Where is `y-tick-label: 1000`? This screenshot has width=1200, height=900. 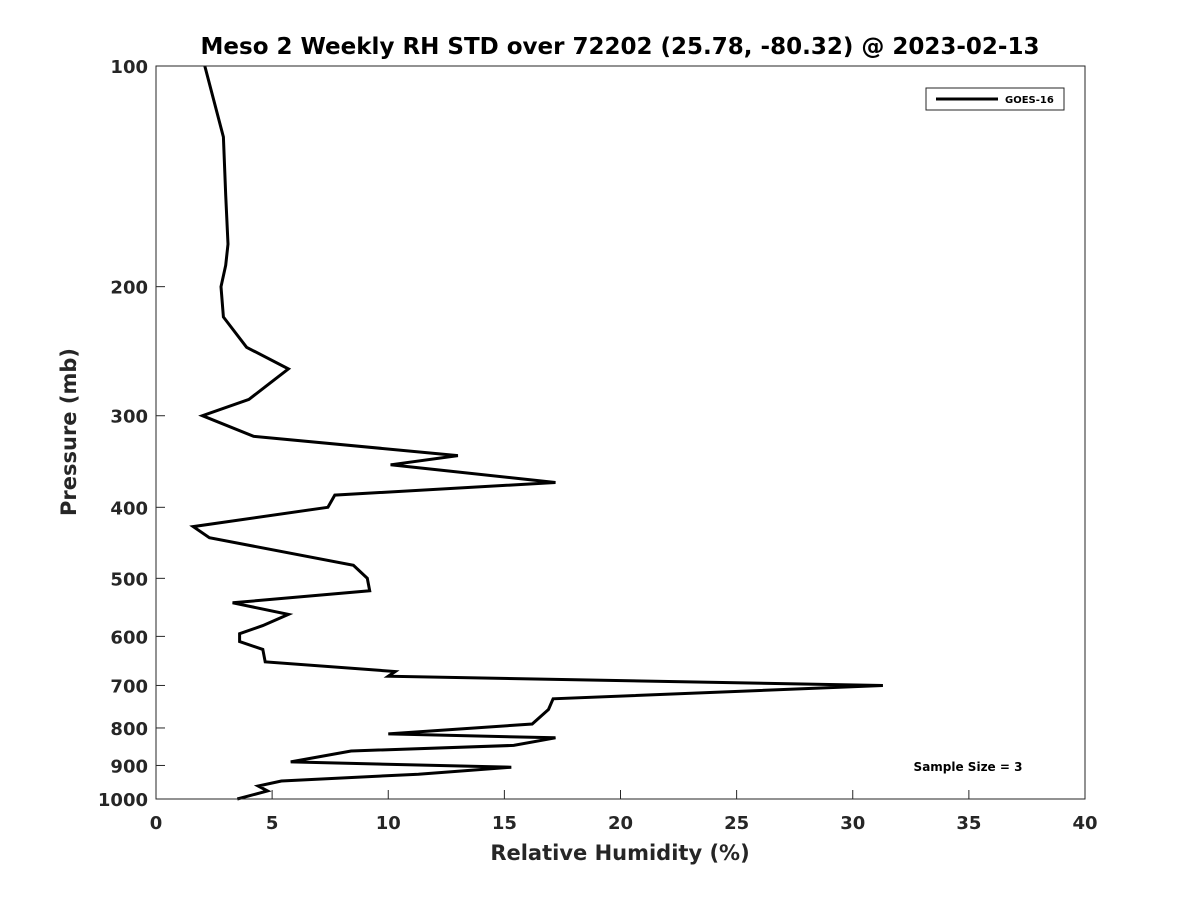 y-tick-label: 1000 is located at coordinates (123, 800).